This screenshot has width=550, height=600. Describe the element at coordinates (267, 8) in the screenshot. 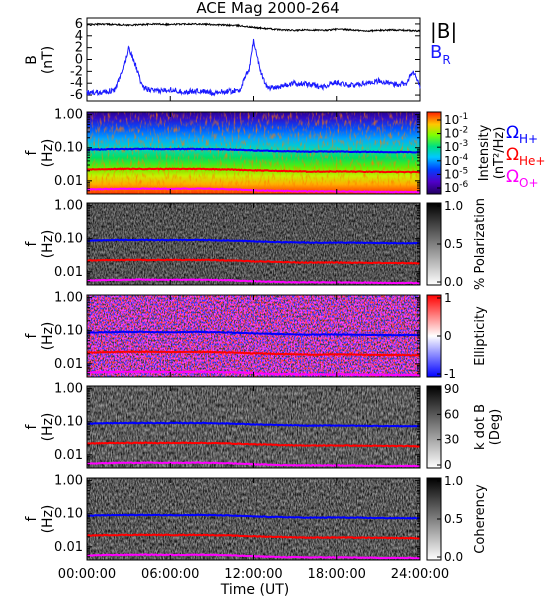

I see `figure-title: ACE Mag 2000-264` at that location.